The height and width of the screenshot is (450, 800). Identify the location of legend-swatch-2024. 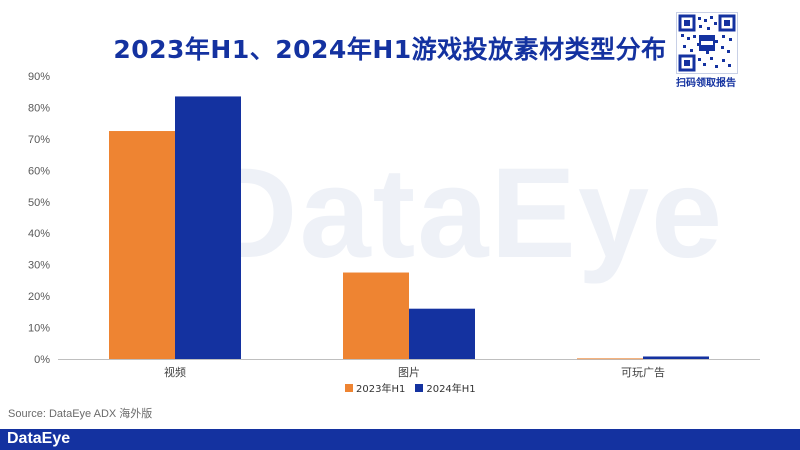
(419, 387).